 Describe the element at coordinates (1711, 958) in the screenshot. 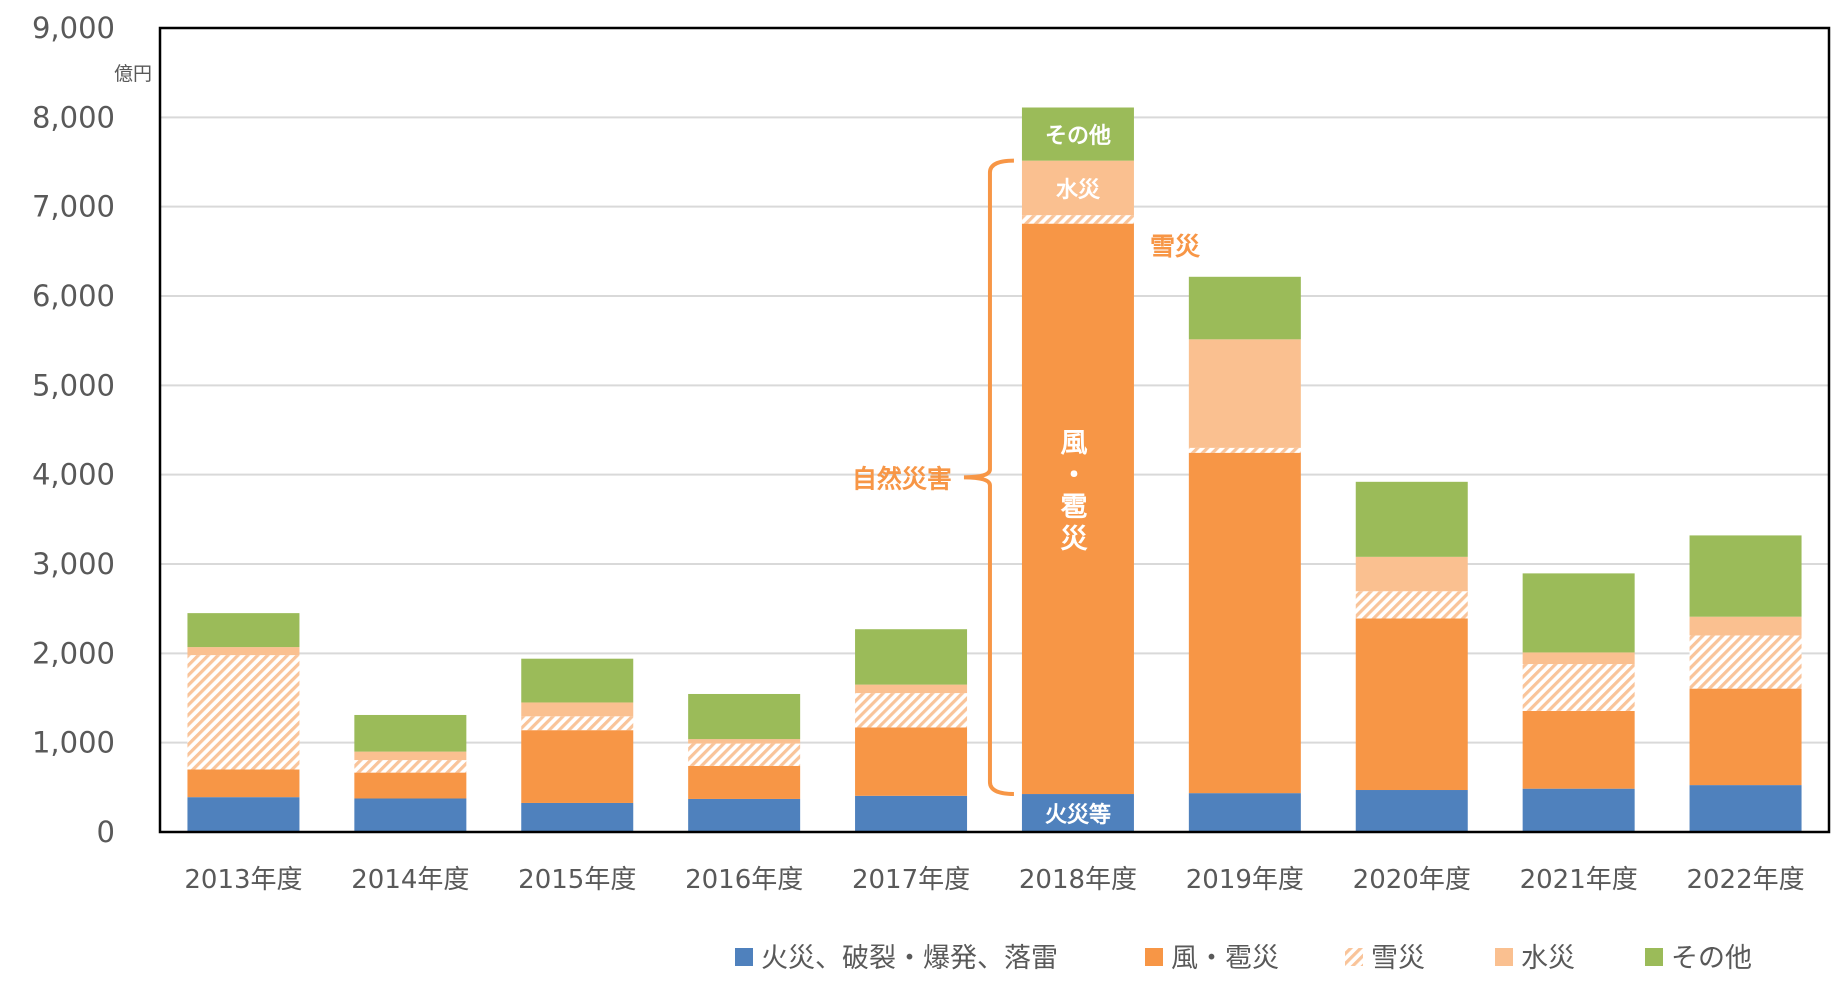

I see `legend-label: その他` at that location.